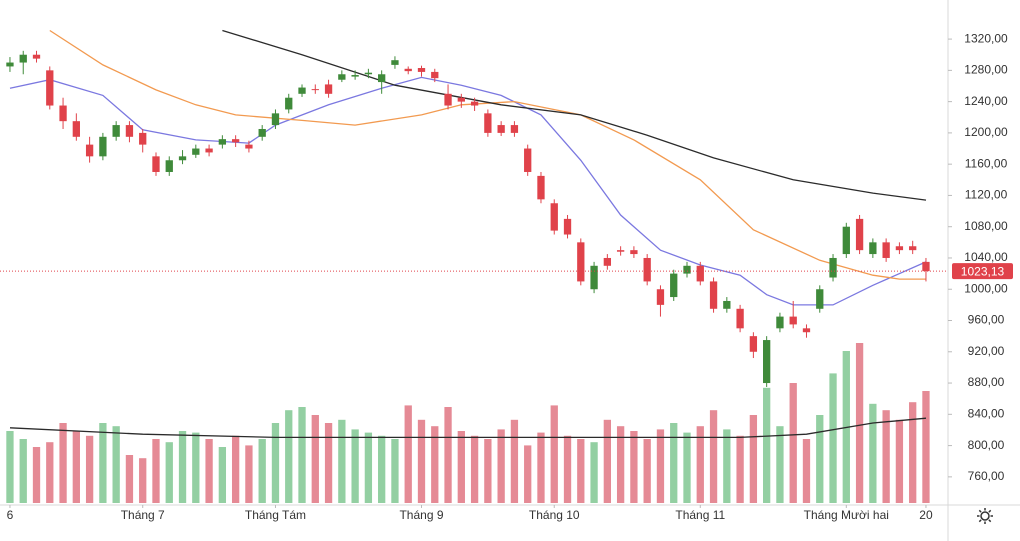  Describe the element at coordinates (554, 515) in the screenshot. I see `x-tick-label: Tháng 10` at that location.